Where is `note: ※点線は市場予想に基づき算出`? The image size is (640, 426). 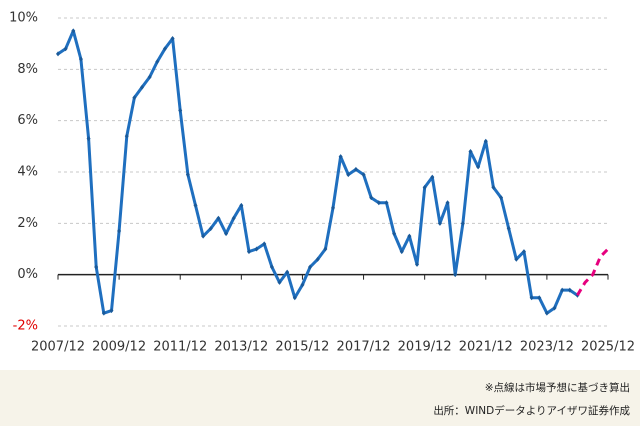
note: ※点線は市場予想に基づき算出 is located at coordinates (557, 387).